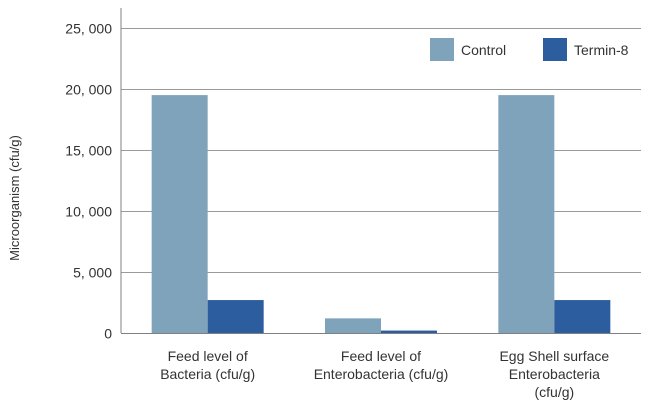 The height and width of the screenshot is (414, 653). Describe the element at coordinates (88, 181) in the screenshot. I see `y-tick-labels: 0 5, 000 10, 000 15, 000 20, 000 25, 000` at that location.